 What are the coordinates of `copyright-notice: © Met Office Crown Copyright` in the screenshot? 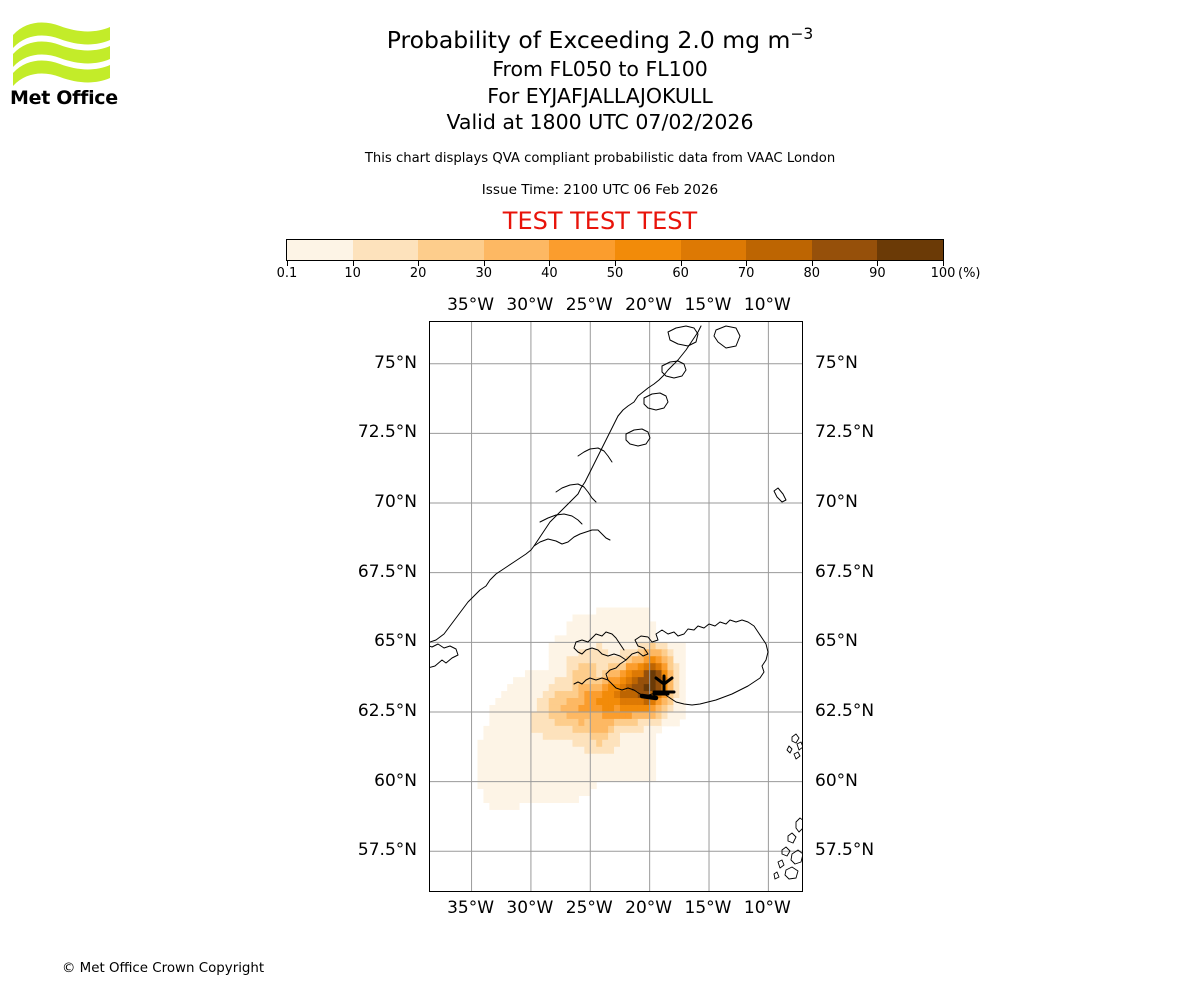 It's located at (163, 968).